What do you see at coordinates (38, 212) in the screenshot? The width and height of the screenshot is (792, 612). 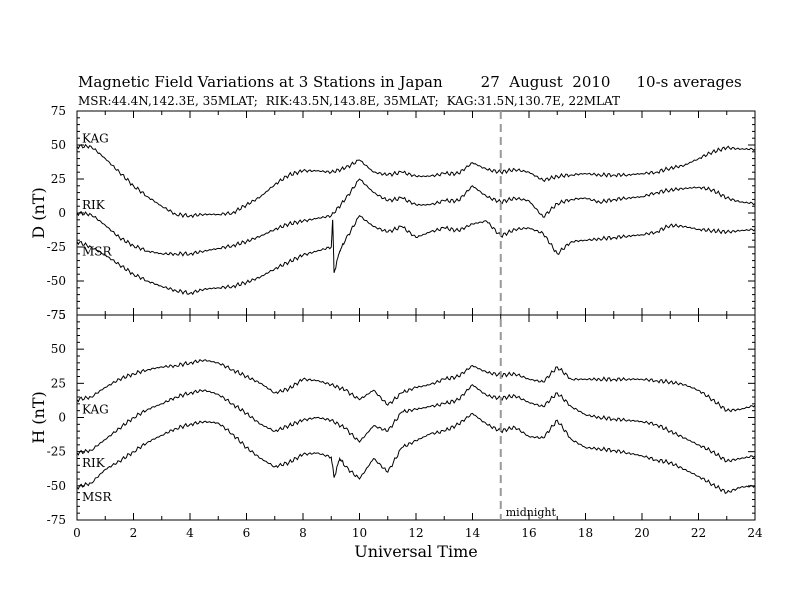 I see `y-axis-label-top: D (nT)` at bounding box center [38, 212].